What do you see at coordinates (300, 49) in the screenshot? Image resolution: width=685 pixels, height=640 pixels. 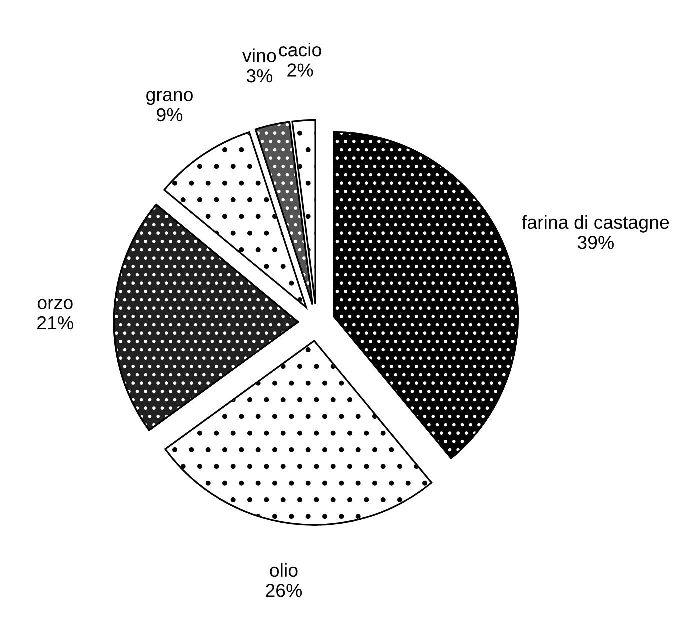 I see `slice-label: cacio` at bounding box center [300, 49].